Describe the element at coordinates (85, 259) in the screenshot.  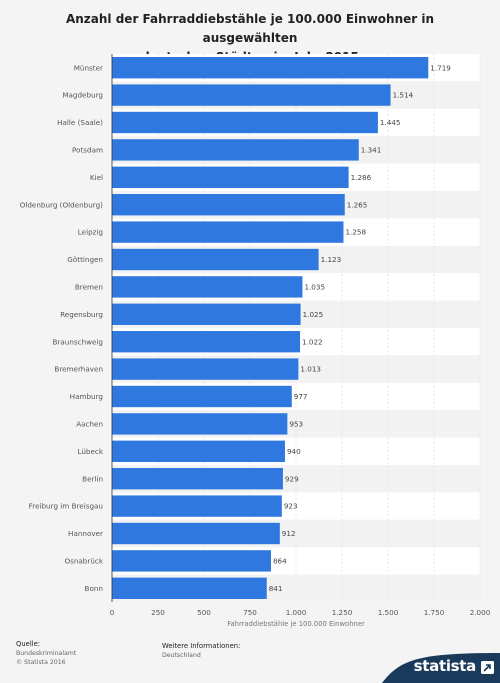
I see `category-label: Göttingen` at that location.